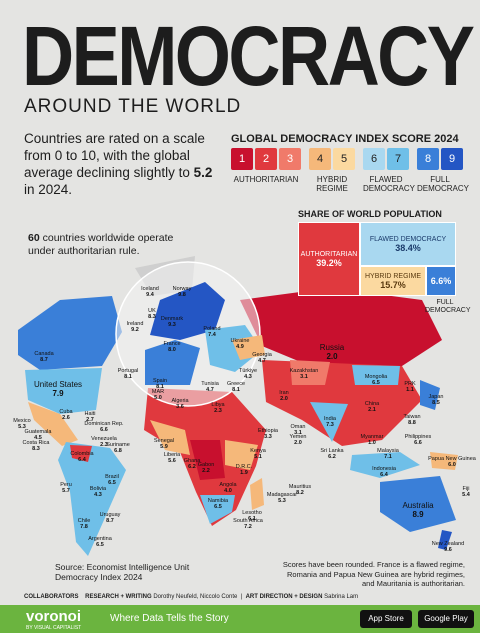 This screenshot has width=480, height=633. What do you see at coordinates (54, 628) in the screenshot?
I see `brand-by: BY VISUAL CAPITALIST` at bounding box center [54, 628].